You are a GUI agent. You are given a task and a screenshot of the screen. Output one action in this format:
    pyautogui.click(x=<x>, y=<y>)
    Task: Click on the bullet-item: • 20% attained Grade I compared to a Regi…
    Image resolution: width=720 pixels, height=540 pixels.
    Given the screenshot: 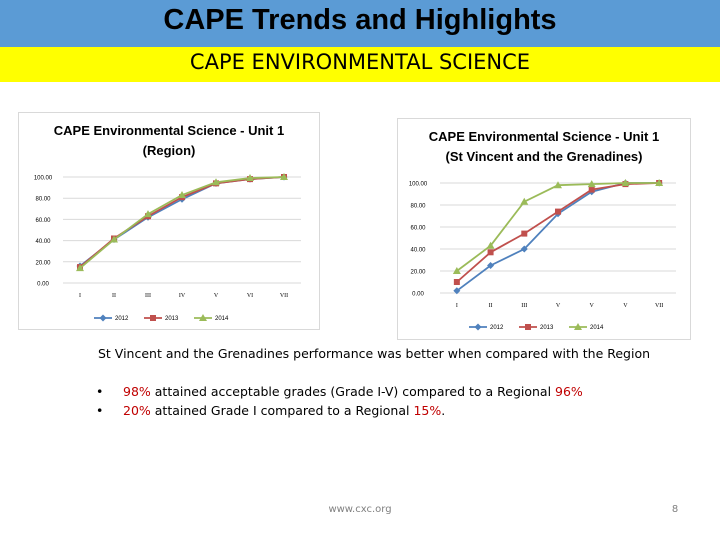 What is the action you would take?
    pyautogui.click(x=339, y=412)
    